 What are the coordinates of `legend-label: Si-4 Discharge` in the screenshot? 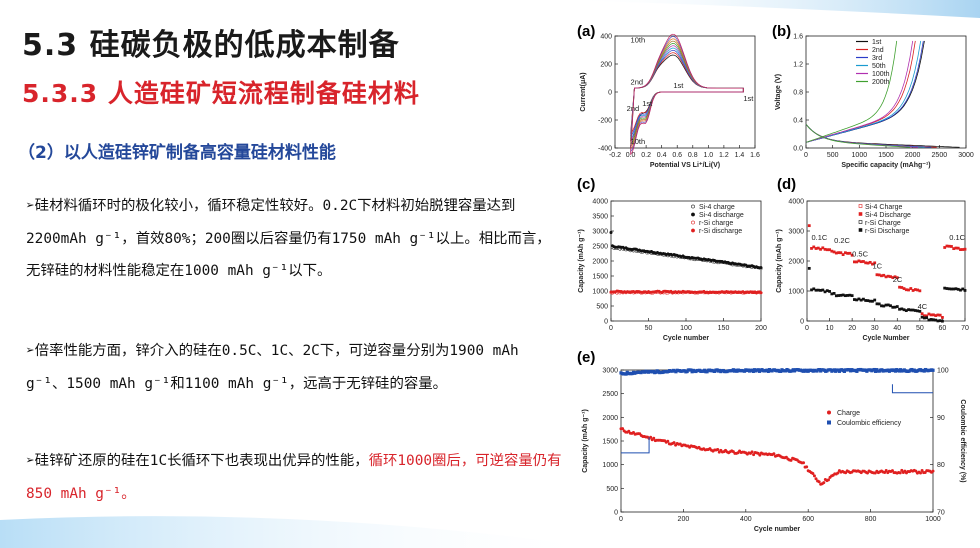 It's located at (888, 215).